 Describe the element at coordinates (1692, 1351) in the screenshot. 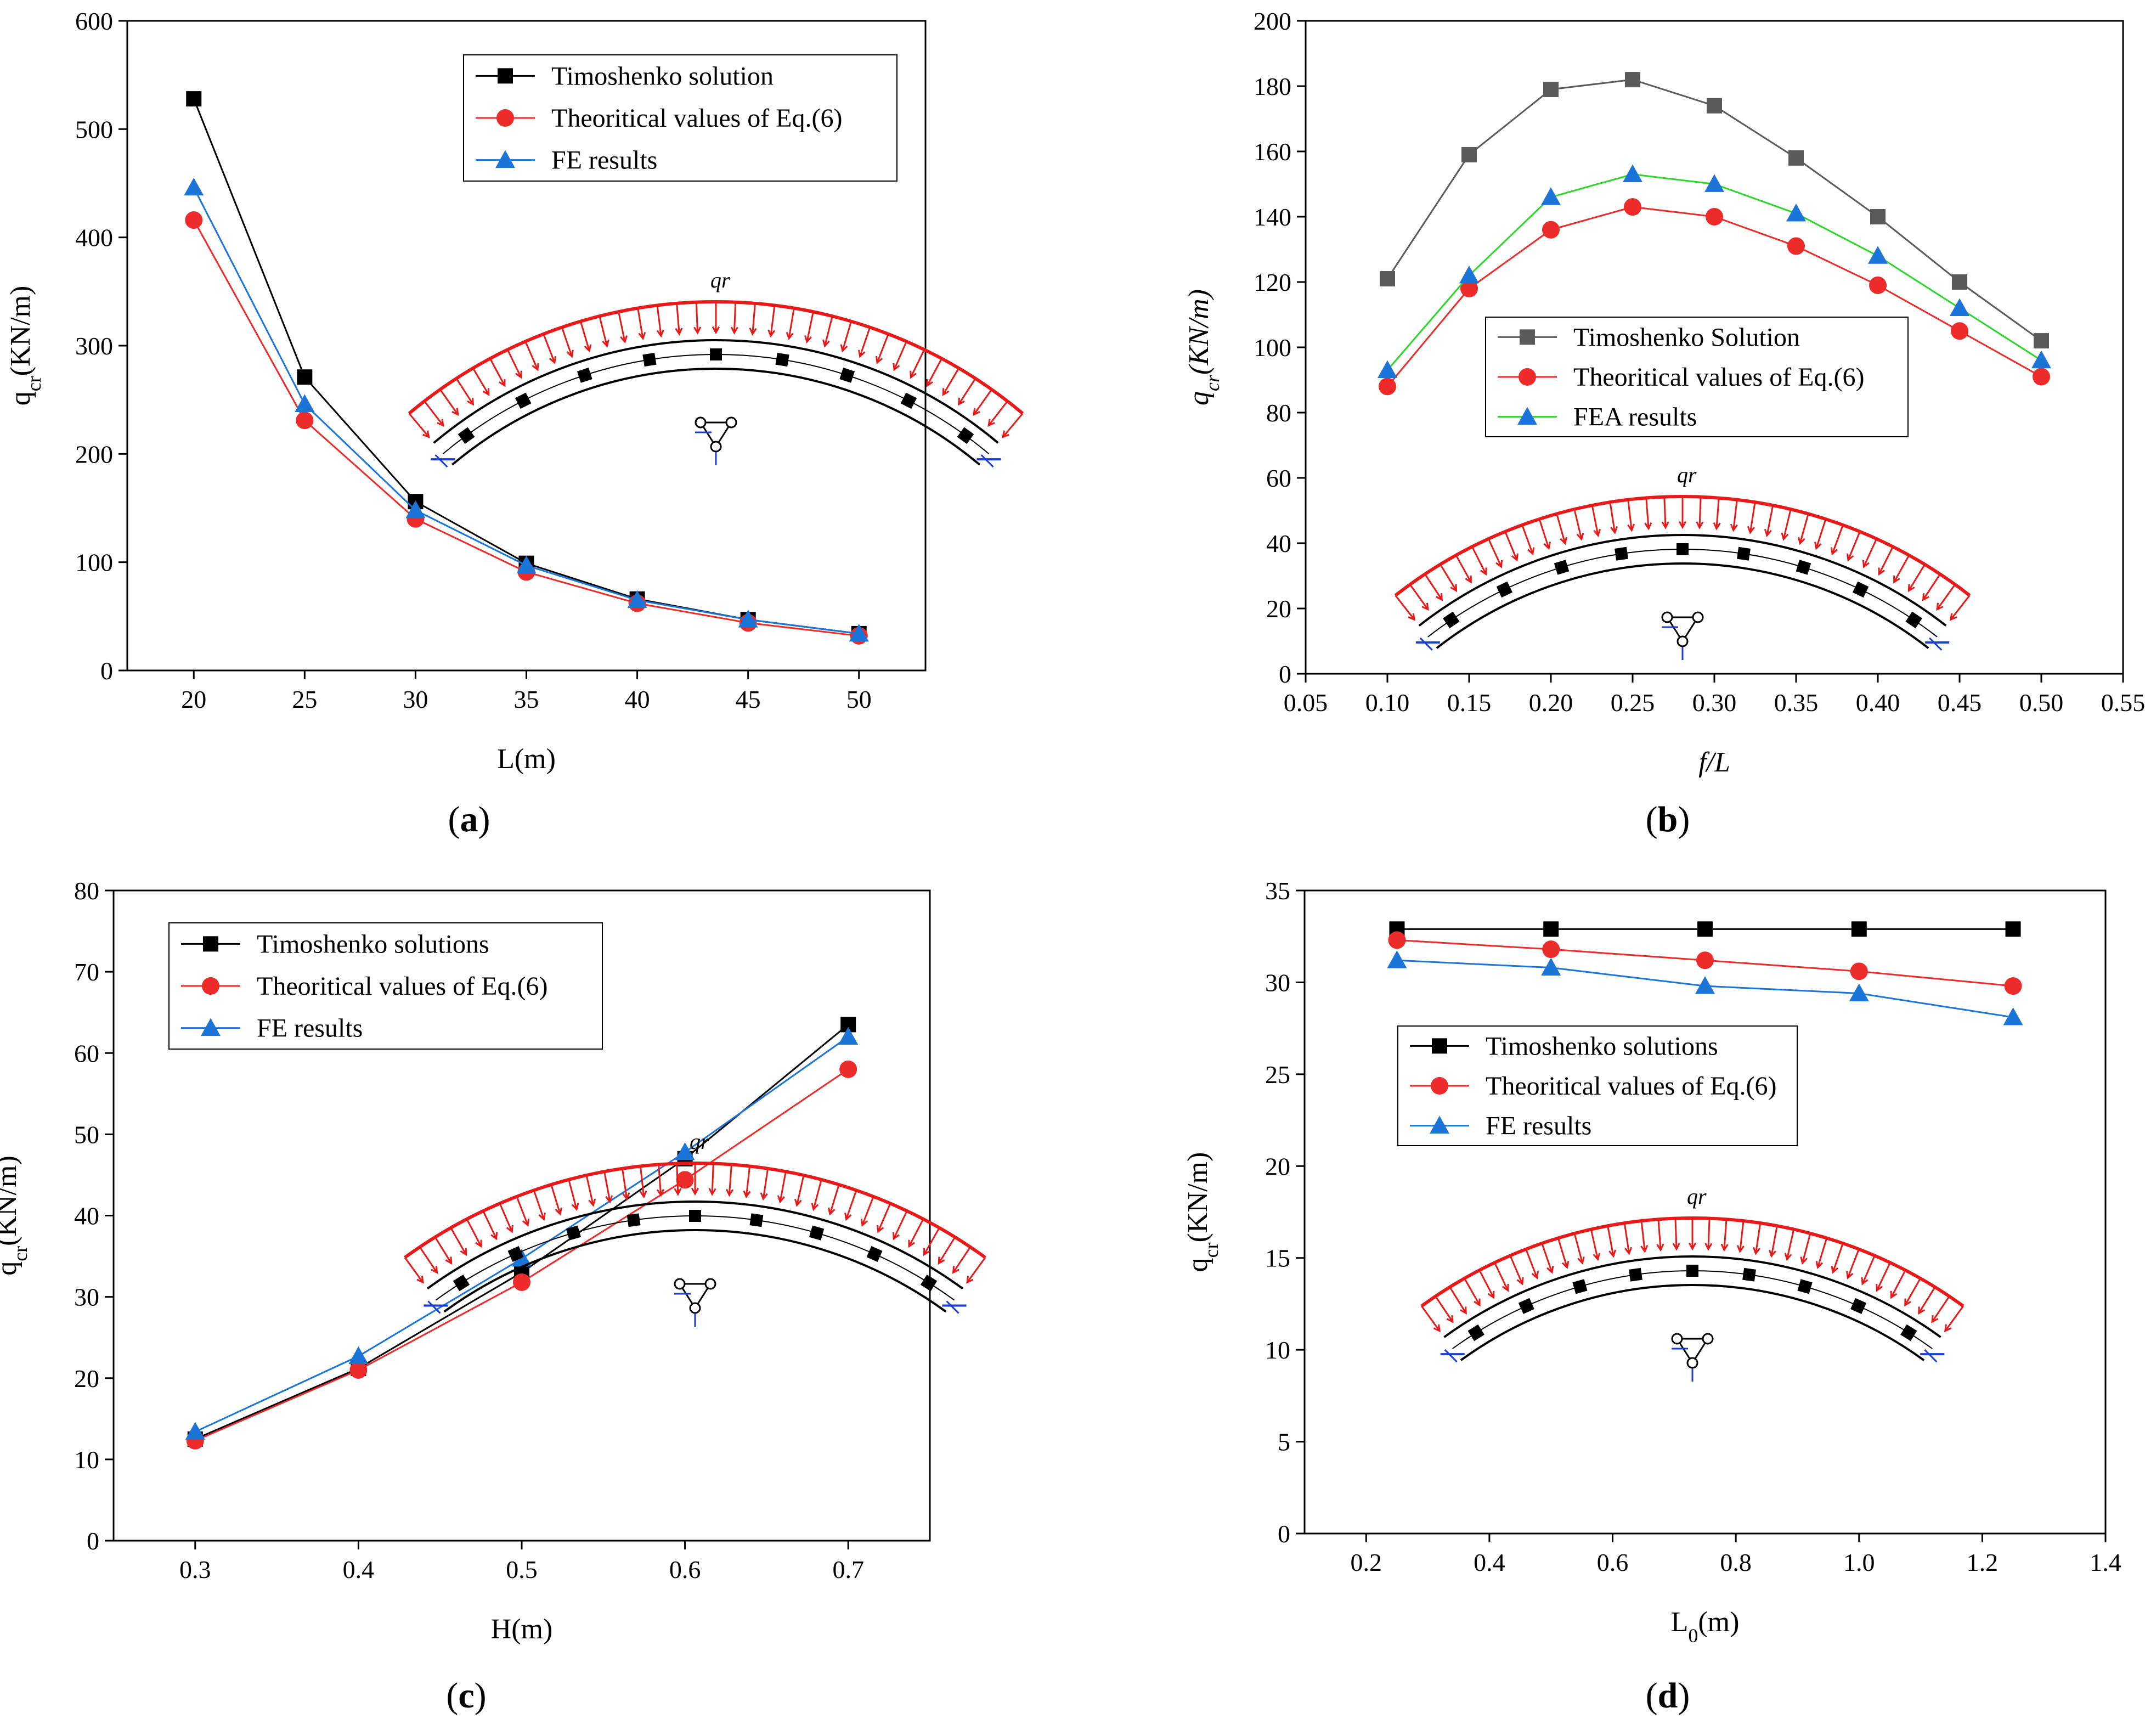

I see `section-icon` at that location.